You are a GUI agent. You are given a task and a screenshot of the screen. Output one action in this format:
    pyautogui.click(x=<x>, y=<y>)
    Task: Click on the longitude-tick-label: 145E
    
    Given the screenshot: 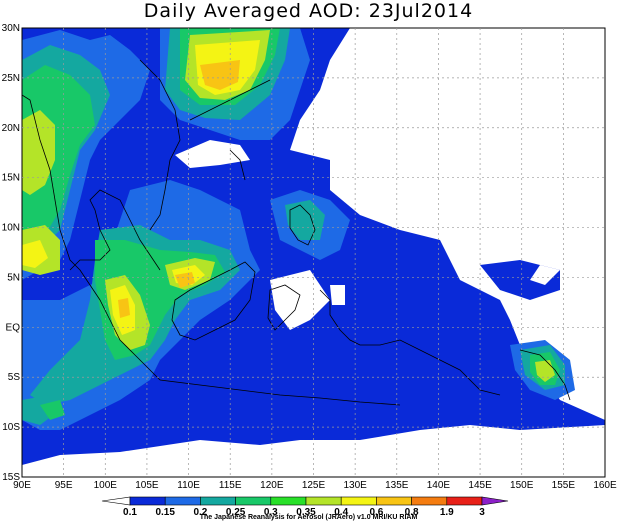 What is the action you would take?
    pyautogui.click(x=480, y=485)
    